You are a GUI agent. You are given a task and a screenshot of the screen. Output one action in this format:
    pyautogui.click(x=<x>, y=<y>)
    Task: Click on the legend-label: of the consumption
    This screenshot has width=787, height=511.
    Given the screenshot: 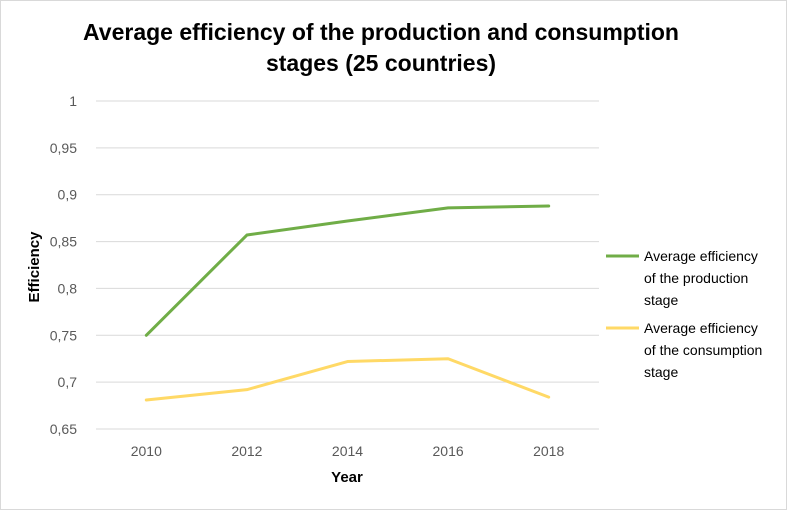 What is the action you would take?
    pyautogui.click(x=703, y=350)
    